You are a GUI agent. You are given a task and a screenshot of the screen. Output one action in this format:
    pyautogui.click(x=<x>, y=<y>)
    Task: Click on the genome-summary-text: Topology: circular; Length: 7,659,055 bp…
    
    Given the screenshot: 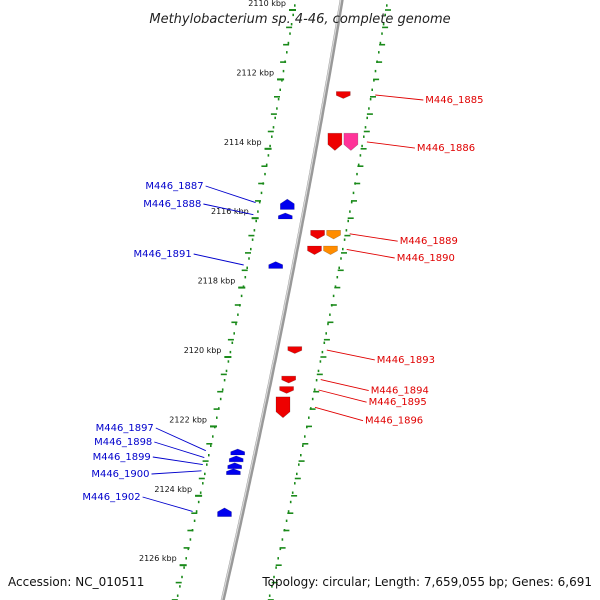 What is the action you would take?
    pyautogui.click(x=426, y=582)
    